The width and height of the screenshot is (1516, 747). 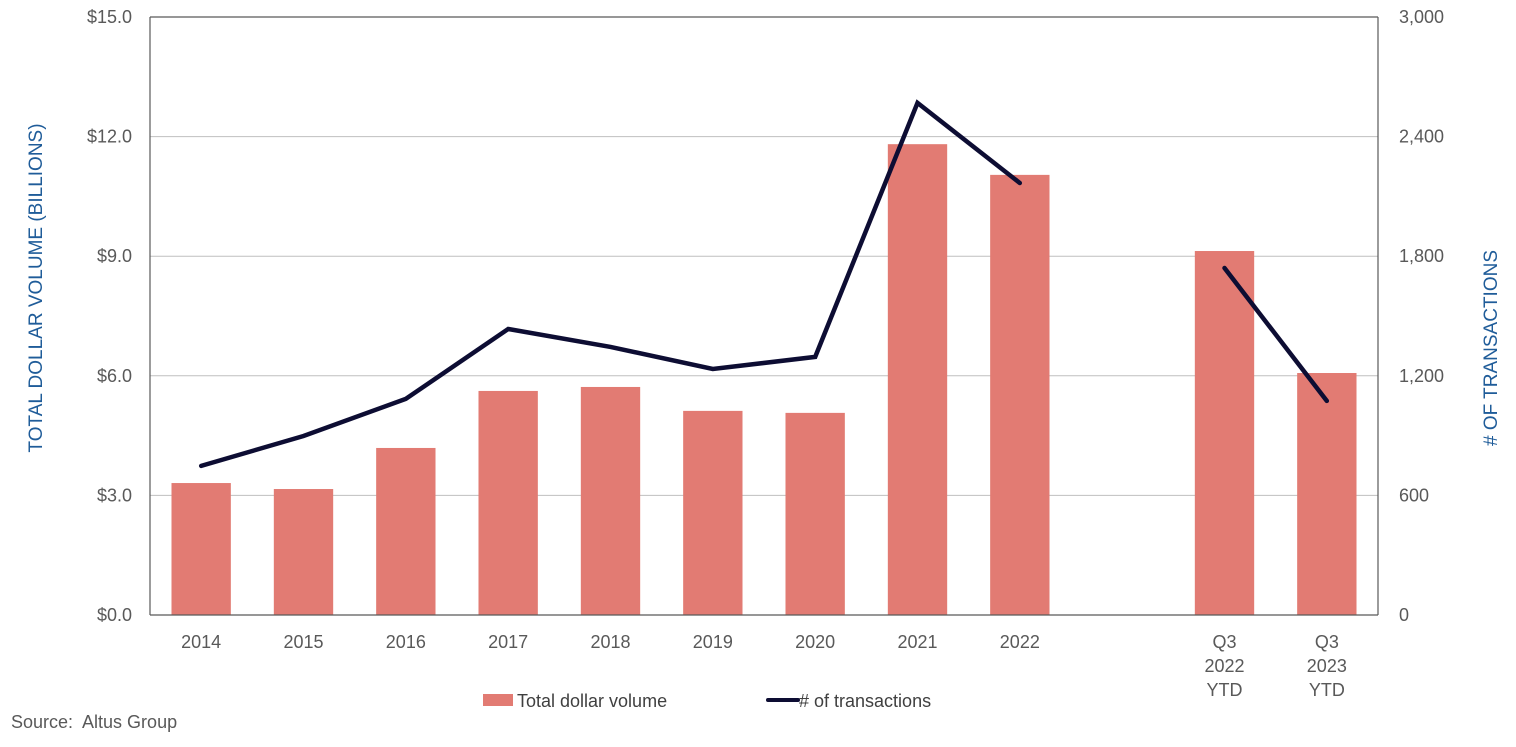 What do you see at coordinates (1224, 433) in the screenshot?
I see `bar-q3-2022-ytd` at bounding box center [1224, 433].